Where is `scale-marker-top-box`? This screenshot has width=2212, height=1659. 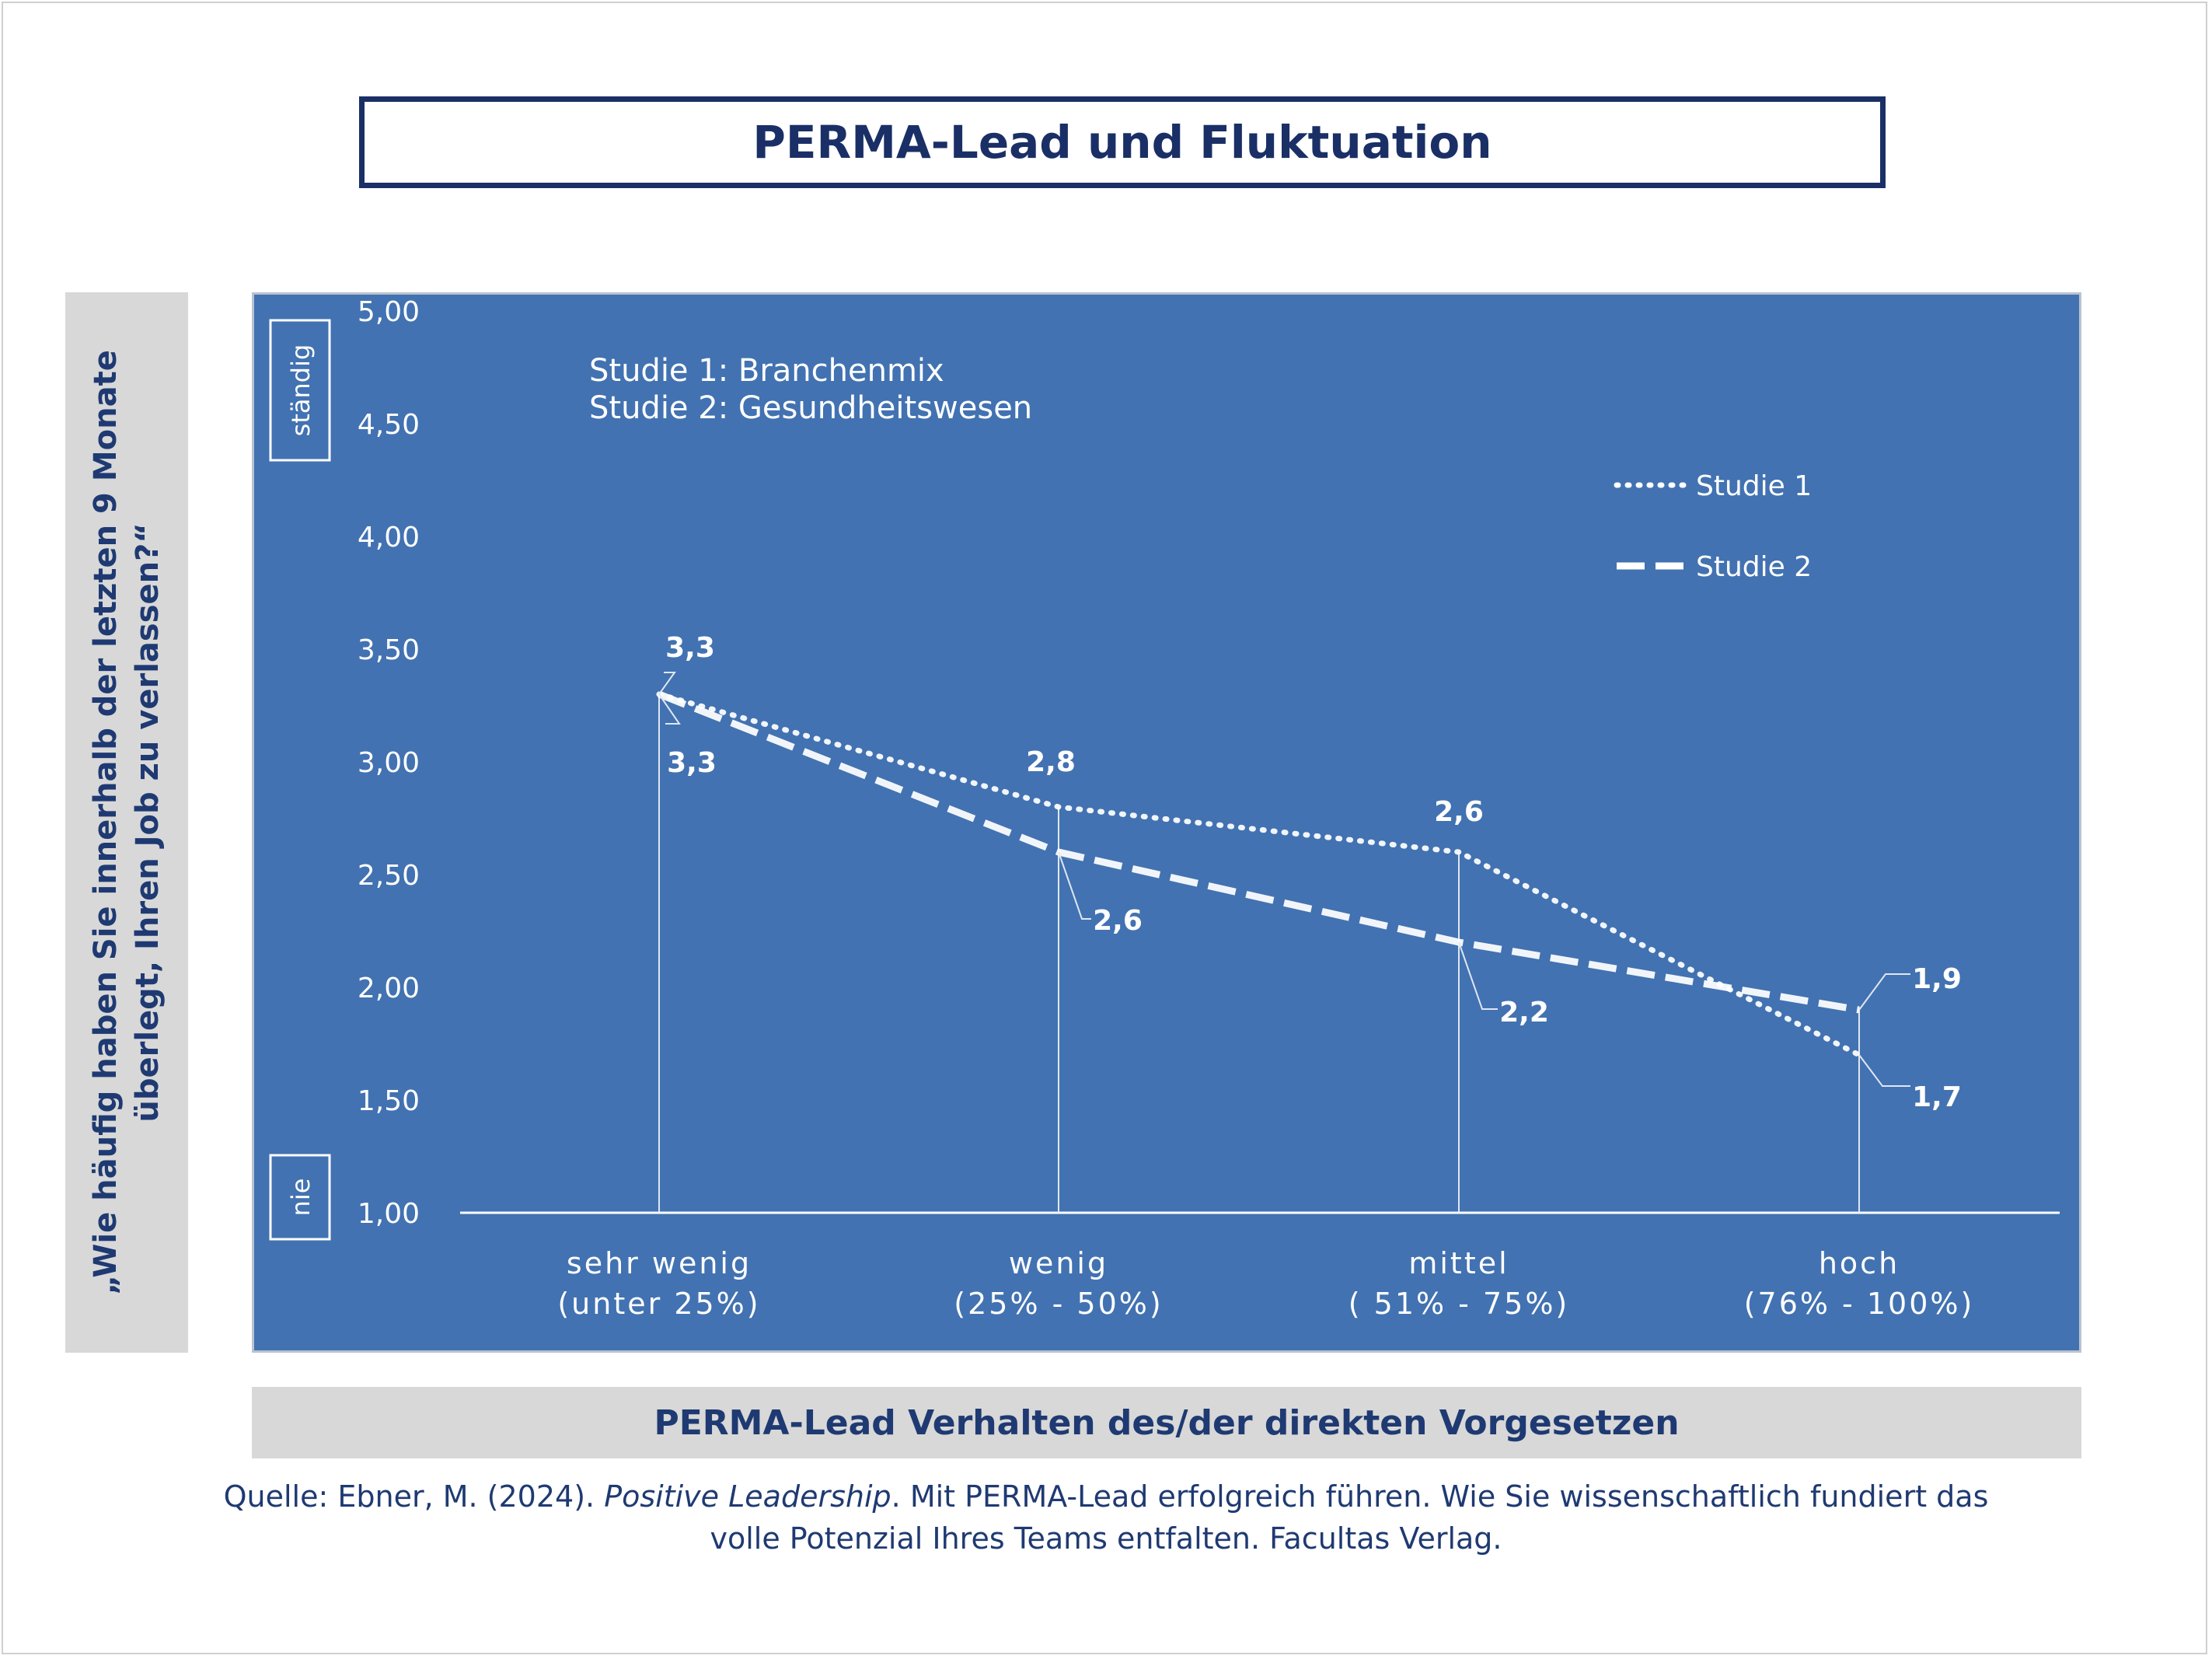
scale-marker-top-box is located at coordinates (300, 390).